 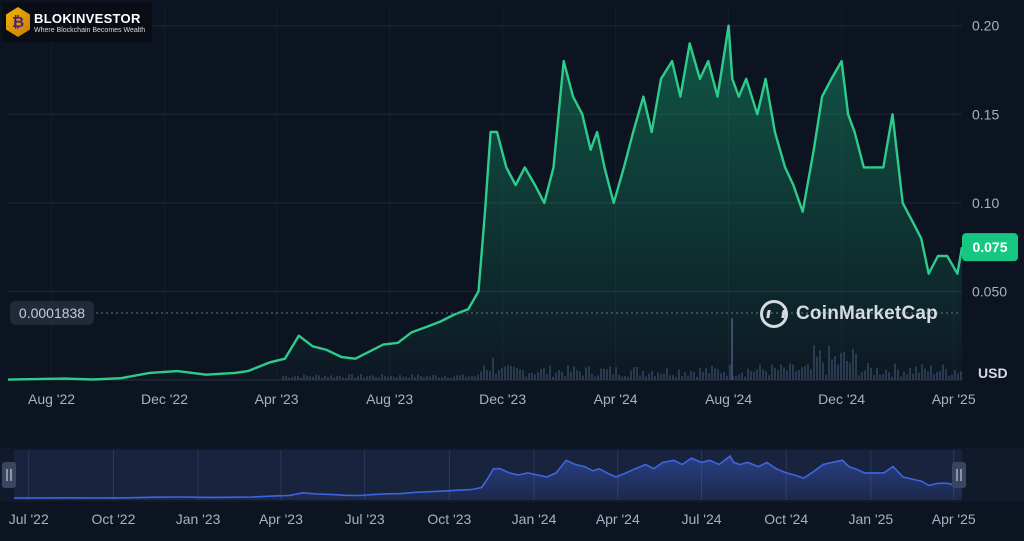 What do you see at coordinates (786, 519) in the screenshot?
I see `navigator-x-tick-label: Oct '24` at bounding box center [786, 519].